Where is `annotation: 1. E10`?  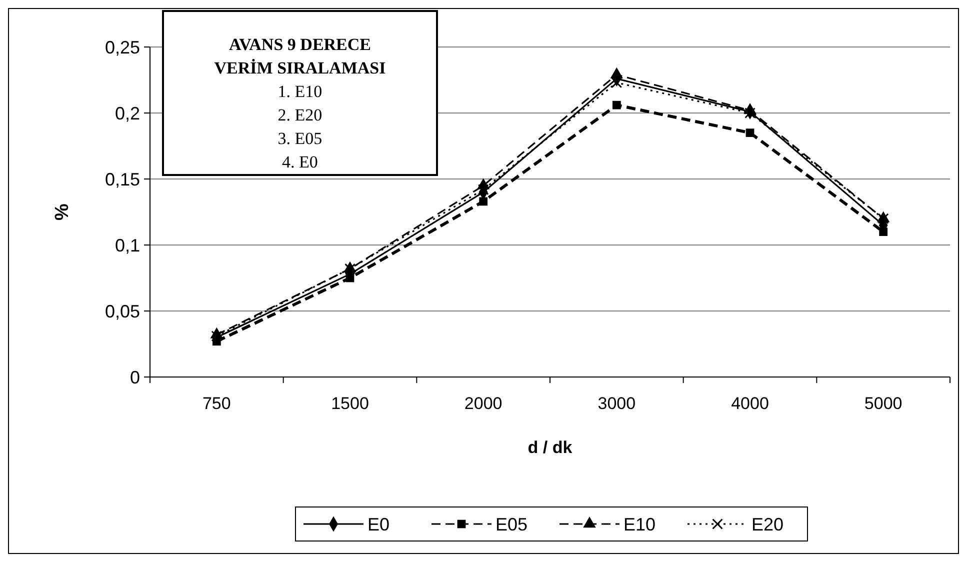
annotation: 1. E10 is located at coordinates (300, 91).